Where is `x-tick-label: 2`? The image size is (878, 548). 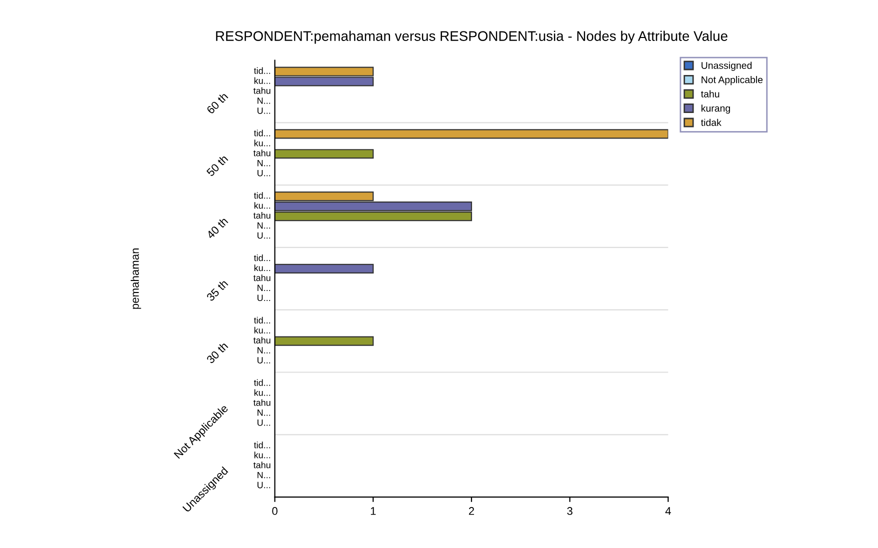 x-tick-label: 2 is located at coordinates (471, 511).